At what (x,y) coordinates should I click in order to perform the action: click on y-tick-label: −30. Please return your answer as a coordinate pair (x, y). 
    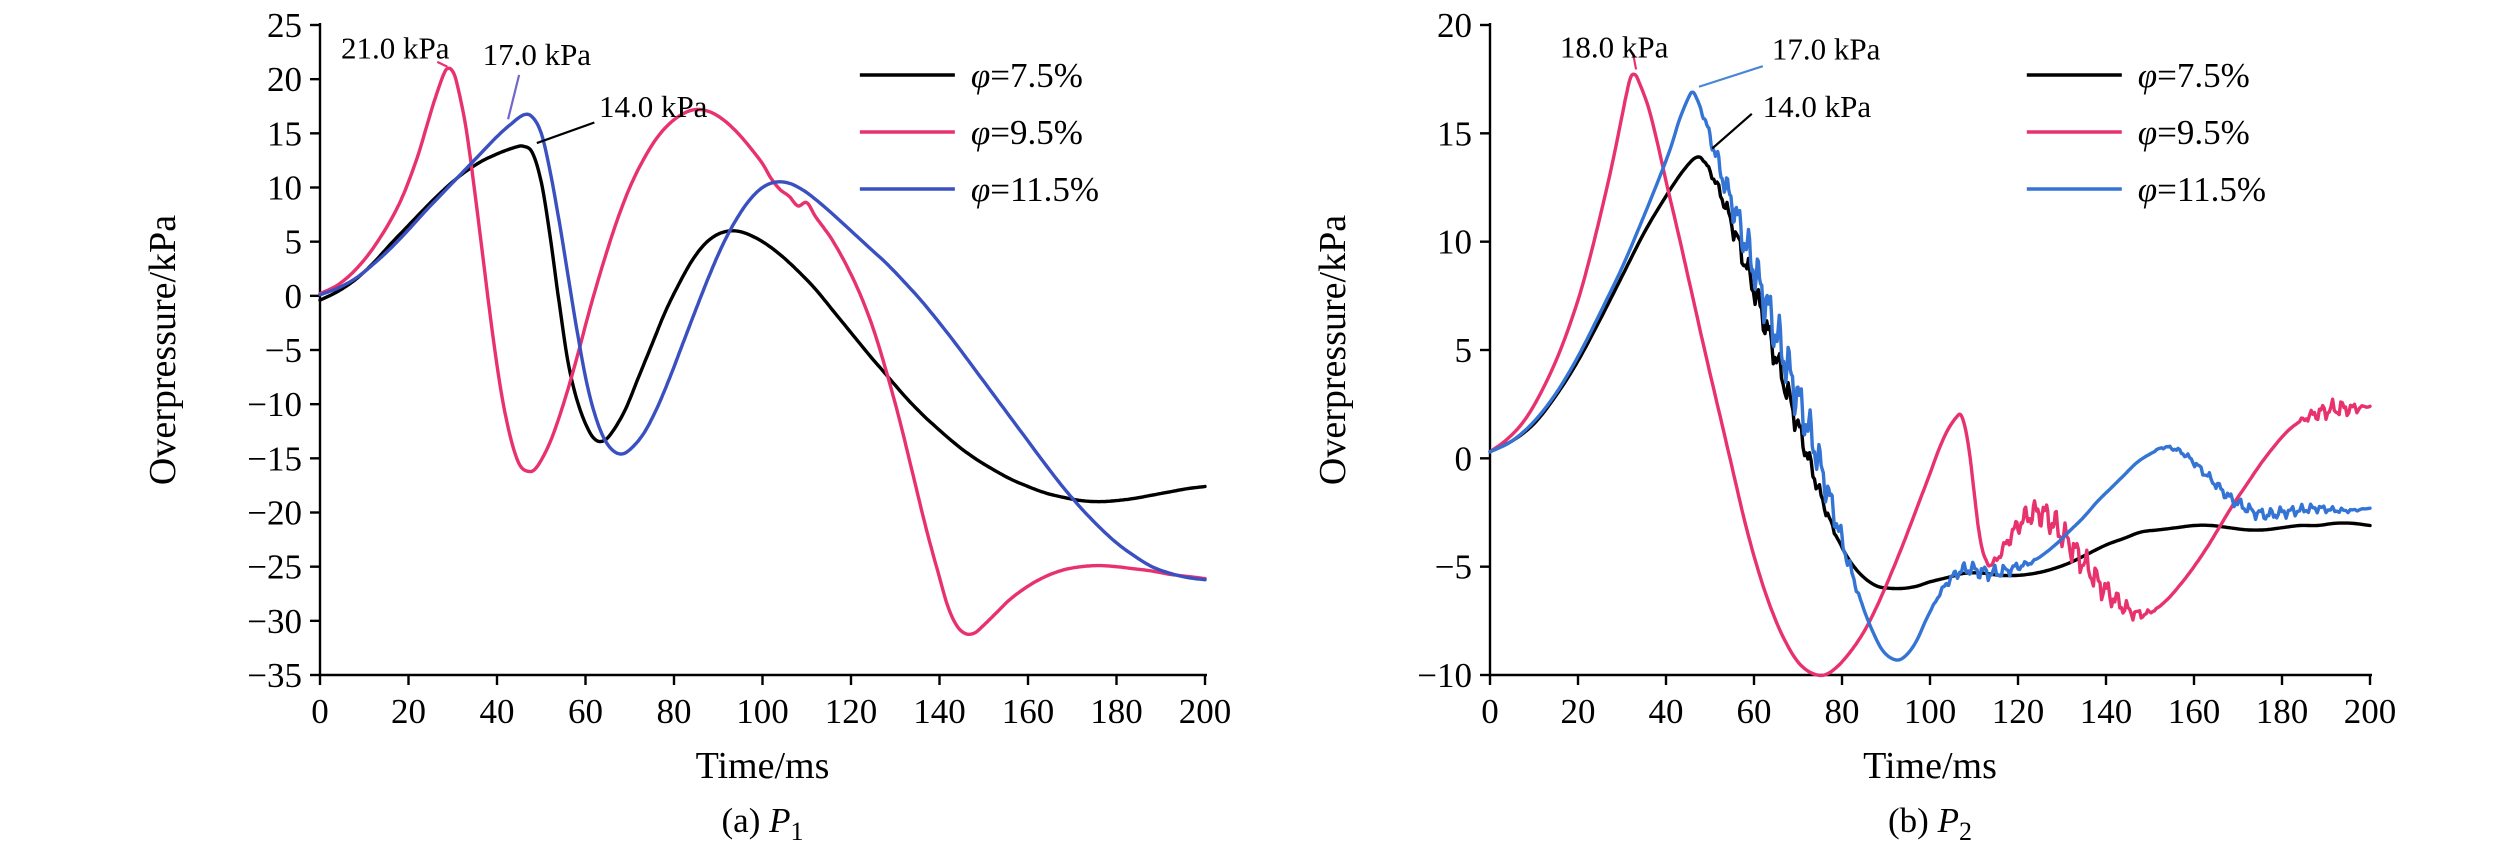
    Looking at the image, I should click on (274, 621).